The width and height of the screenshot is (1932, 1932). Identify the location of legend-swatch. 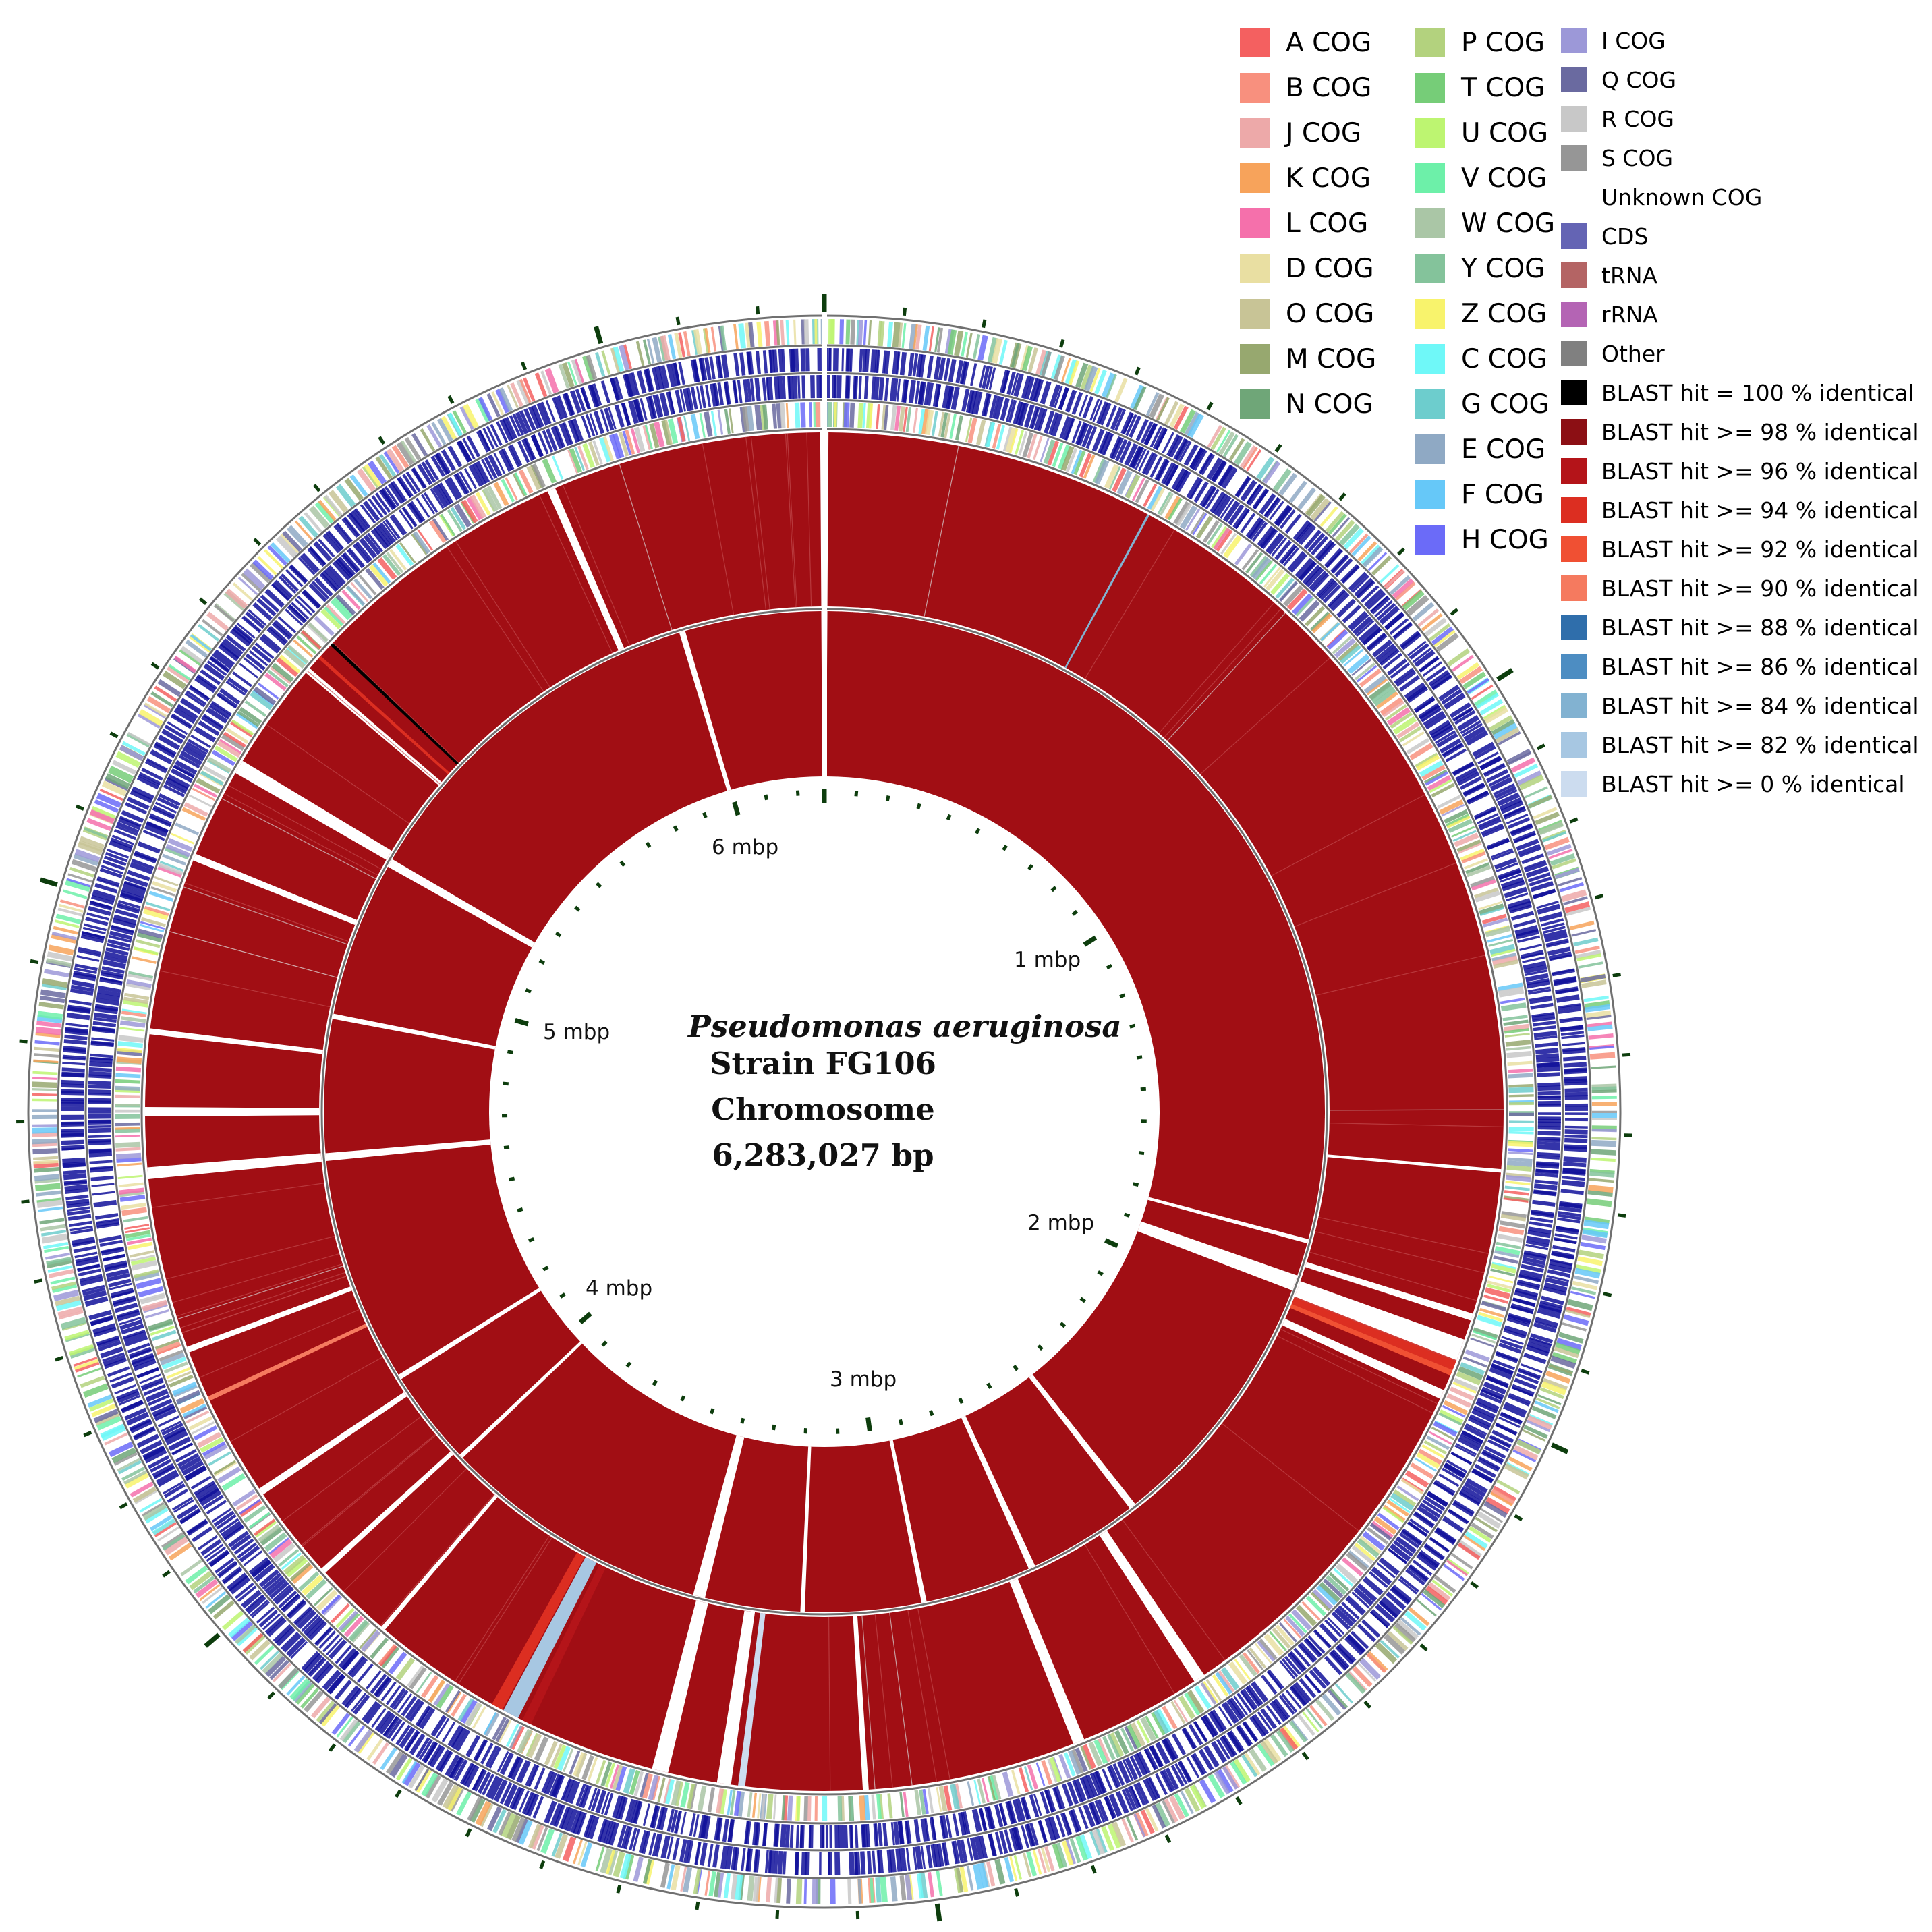
(1430, 88).